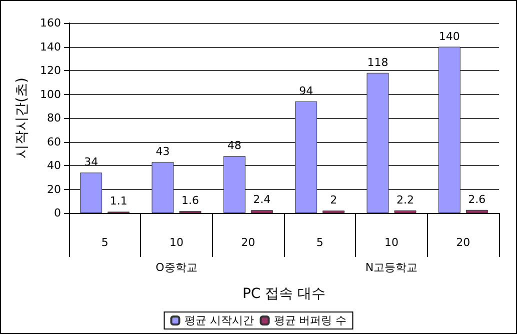 This screenshot has width=517, height=334. What do you see at coordinates (163, 151) in the screenshot?
I see `data-label: 43` at bounding box center [163, 151].